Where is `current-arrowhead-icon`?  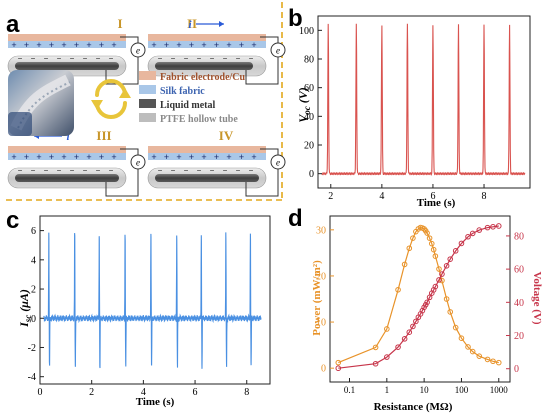
current-arrowhead-icon is located at coordinates (221, 24).